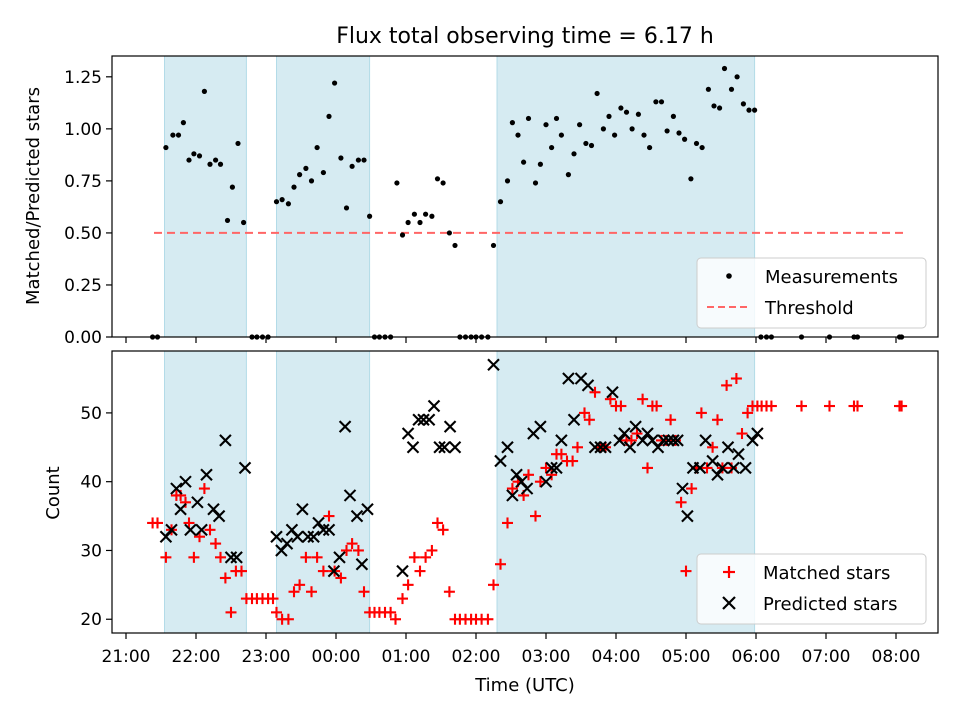  What do you see at coordinates (91, 483) in the screenshot?
I see `bottom-ytick-label: 40` at bounding box center [91, 483].